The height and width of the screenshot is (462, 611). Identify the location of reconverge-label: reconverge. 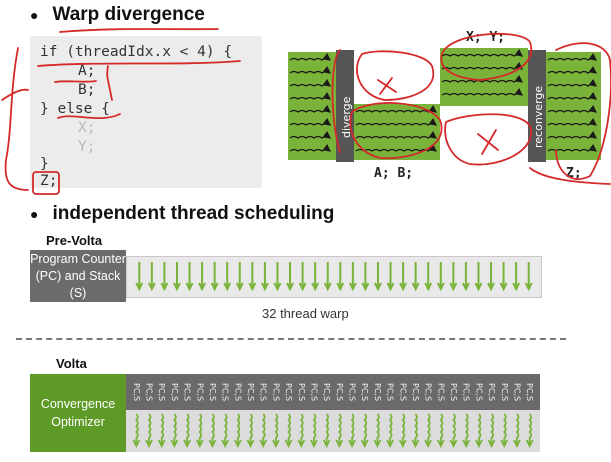
(538, 117).